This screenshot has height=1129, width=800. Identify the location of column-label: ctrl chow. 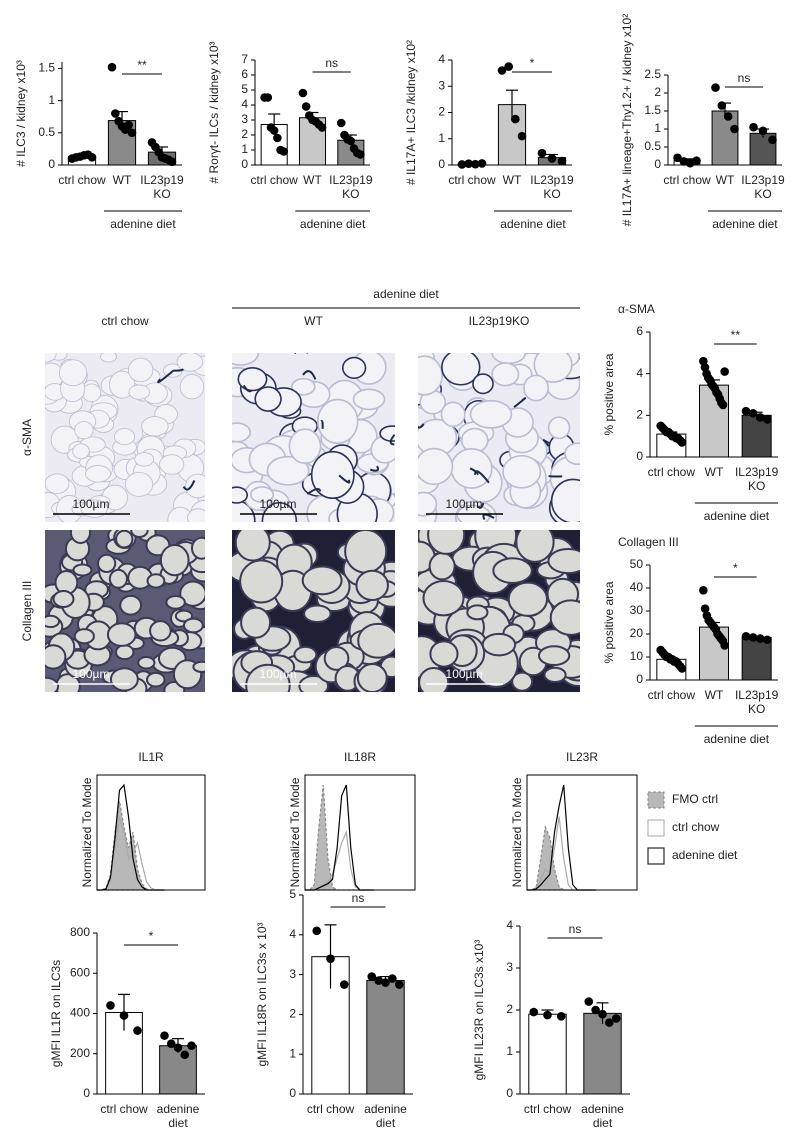
(125, 321).